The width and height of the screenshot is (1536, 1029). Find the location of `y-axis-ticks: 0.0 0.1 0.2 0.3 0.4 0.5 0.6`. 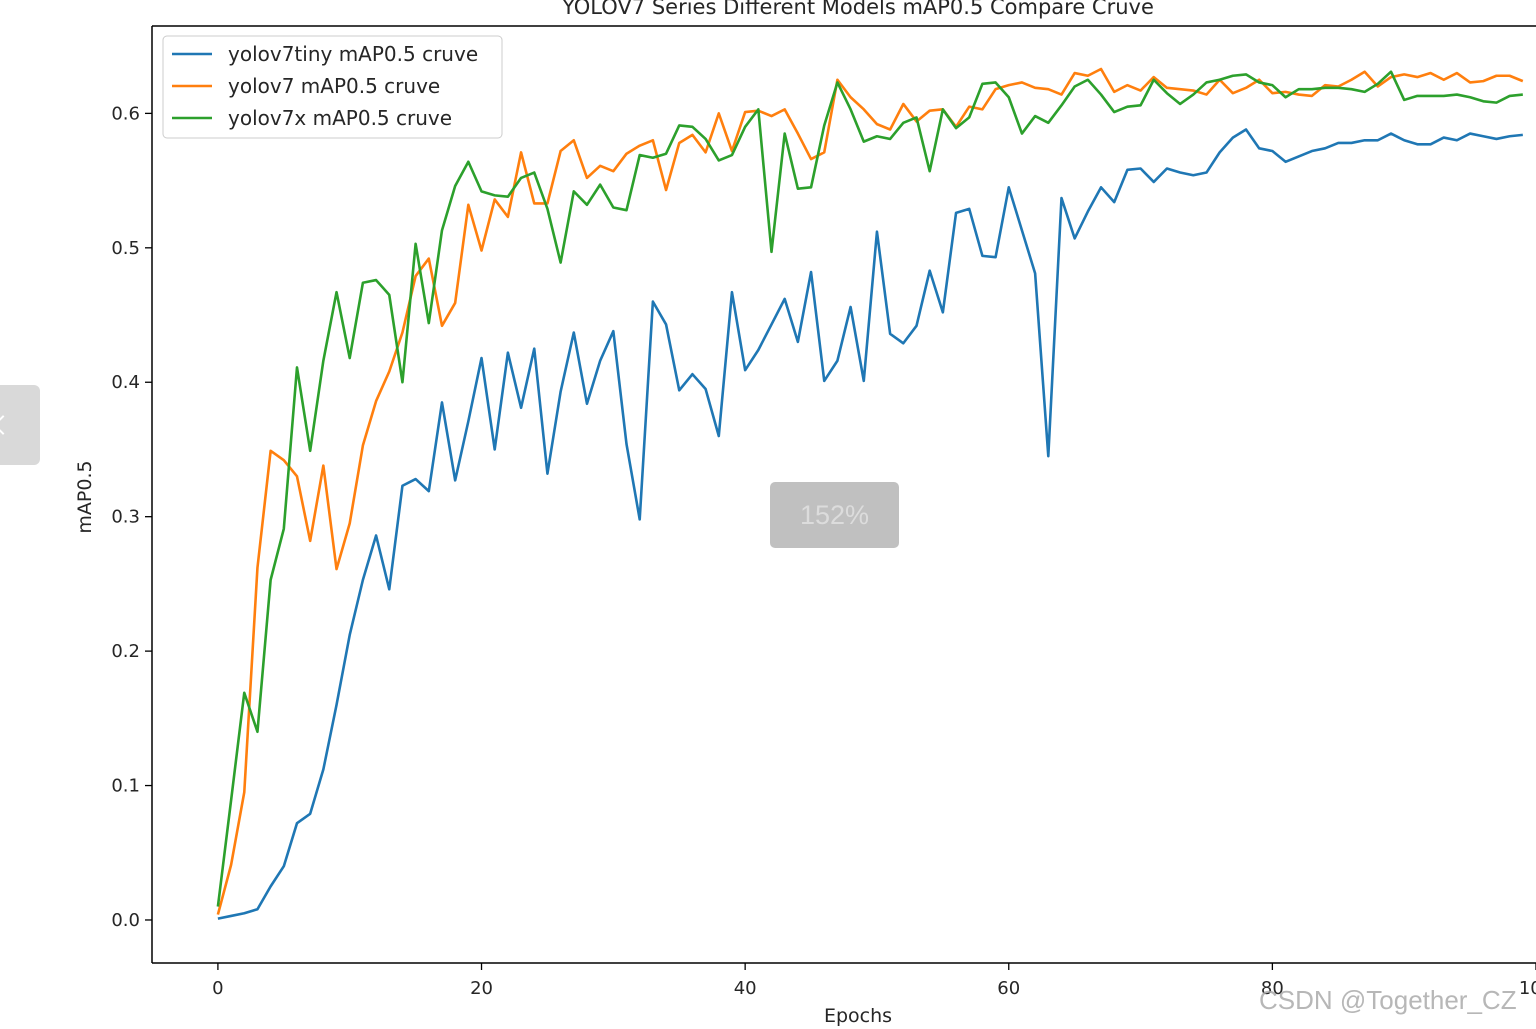

y-axis-ticks: 0.0 0.1 0.2 0.3 0.4 0.5 0.6 is located at coordinates (131, 517).